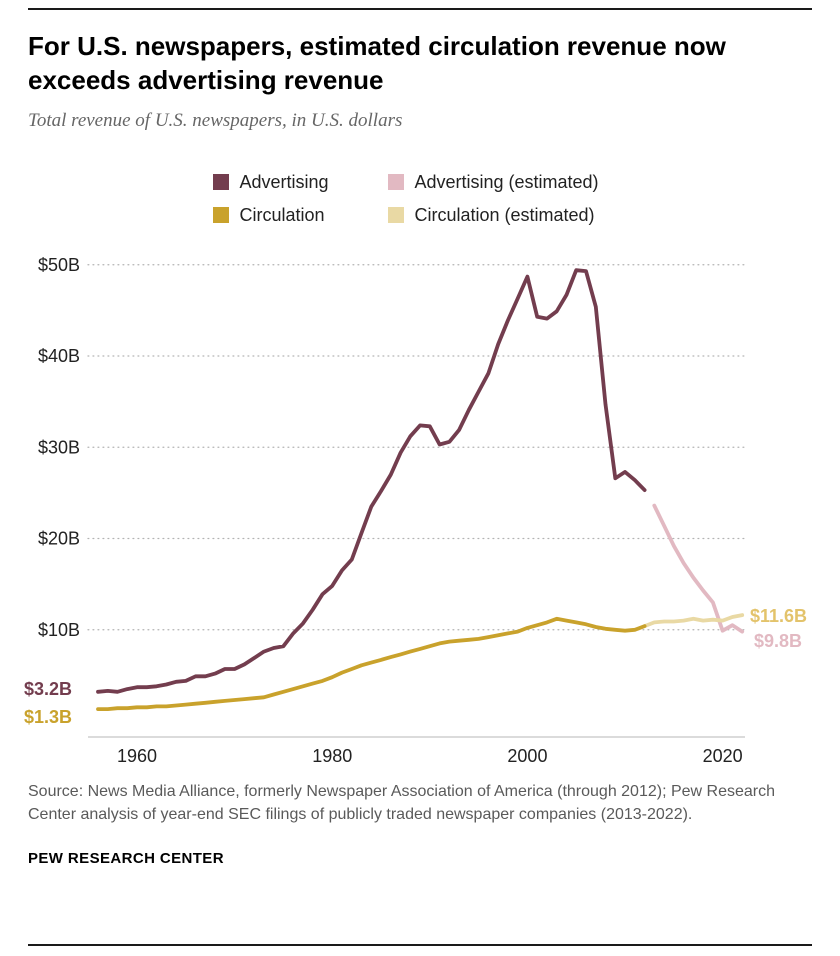  Describe the element at coordinates (221, 215) in the screenshot. I see `legend-swatch-circulation` at that location.